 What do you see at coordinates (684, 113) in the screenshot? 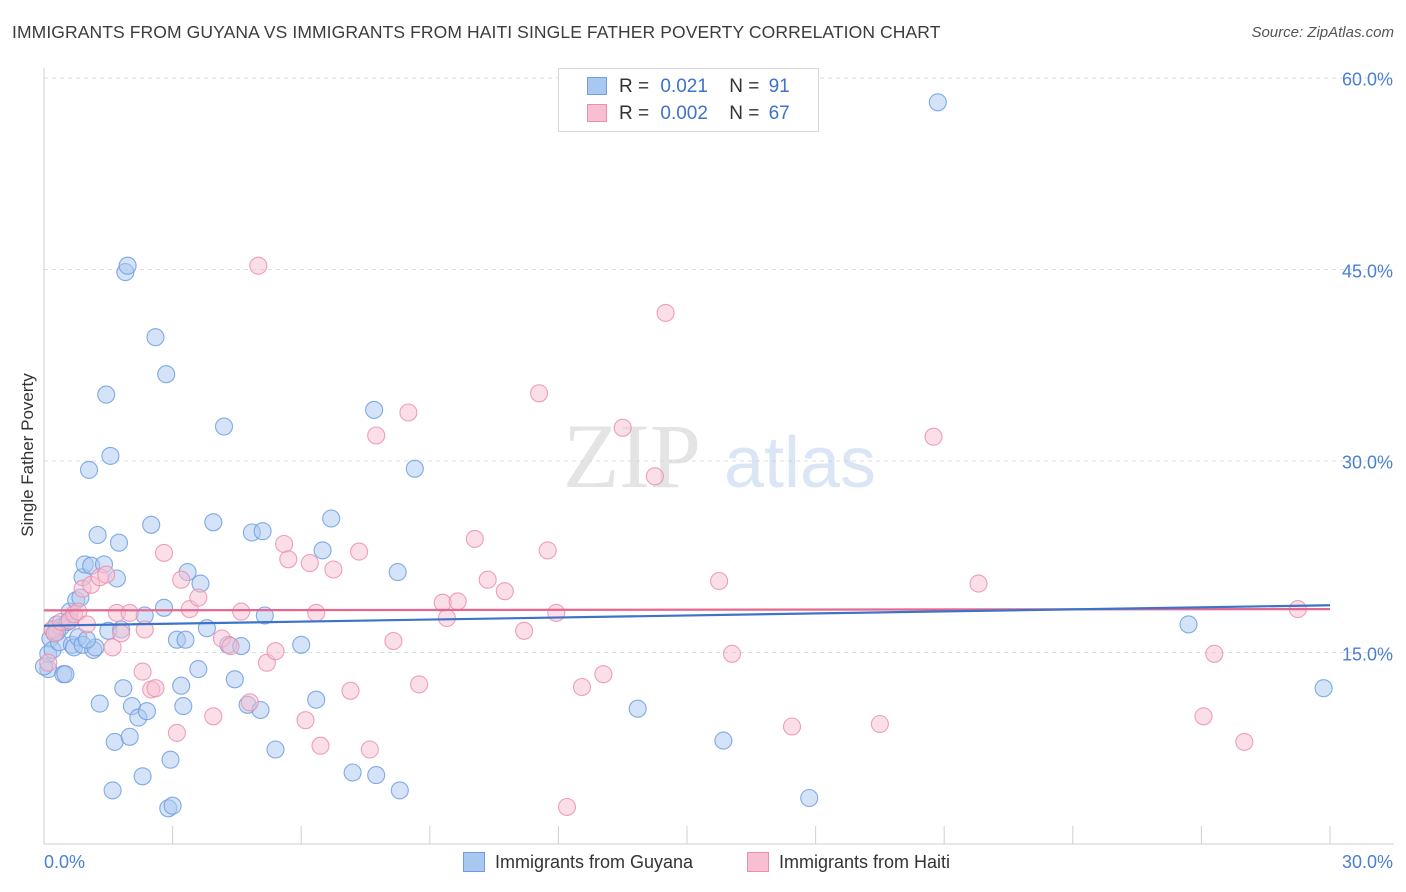
I see `legend-r-value-haiti: 0.002` at bounding box center [684, 113].